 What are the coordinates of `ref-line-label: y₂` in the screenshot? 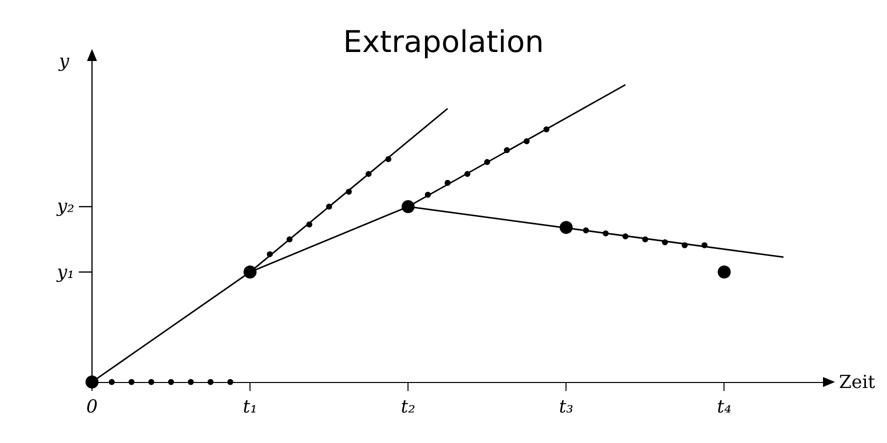 It's located at (65, 206).